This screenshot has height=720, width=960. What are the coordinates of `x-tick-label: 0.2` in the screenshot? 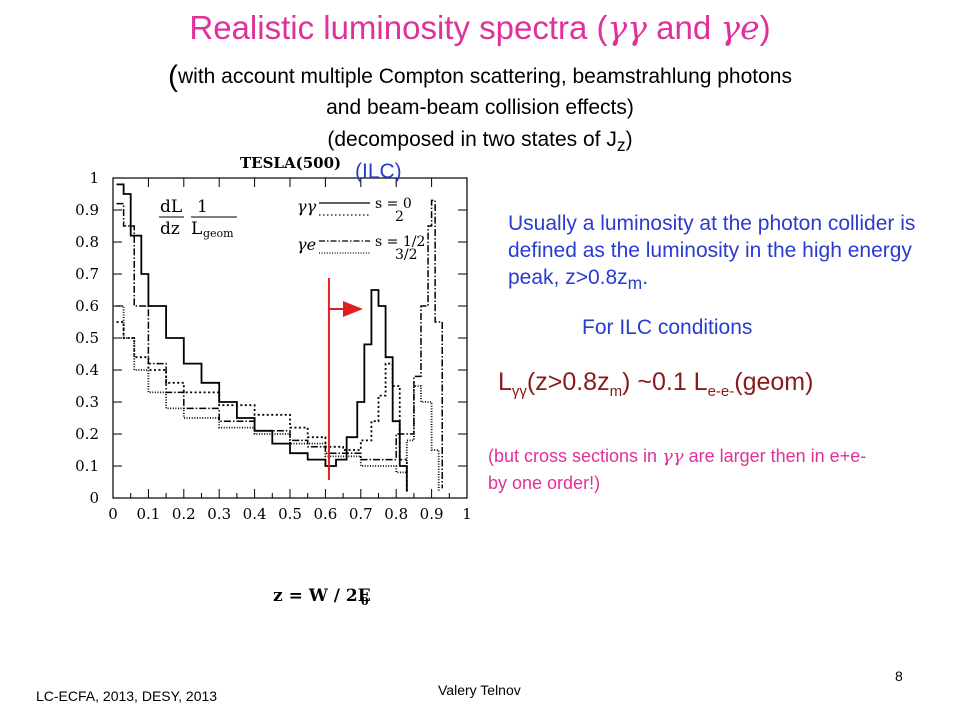 It's located at (184, 514).